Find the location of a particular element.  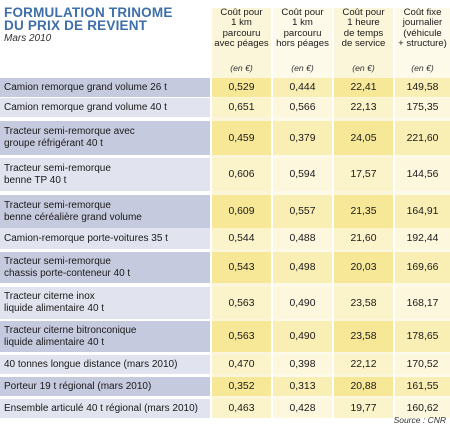

value-cell: 0,529 is located at coordinates (241, 87).